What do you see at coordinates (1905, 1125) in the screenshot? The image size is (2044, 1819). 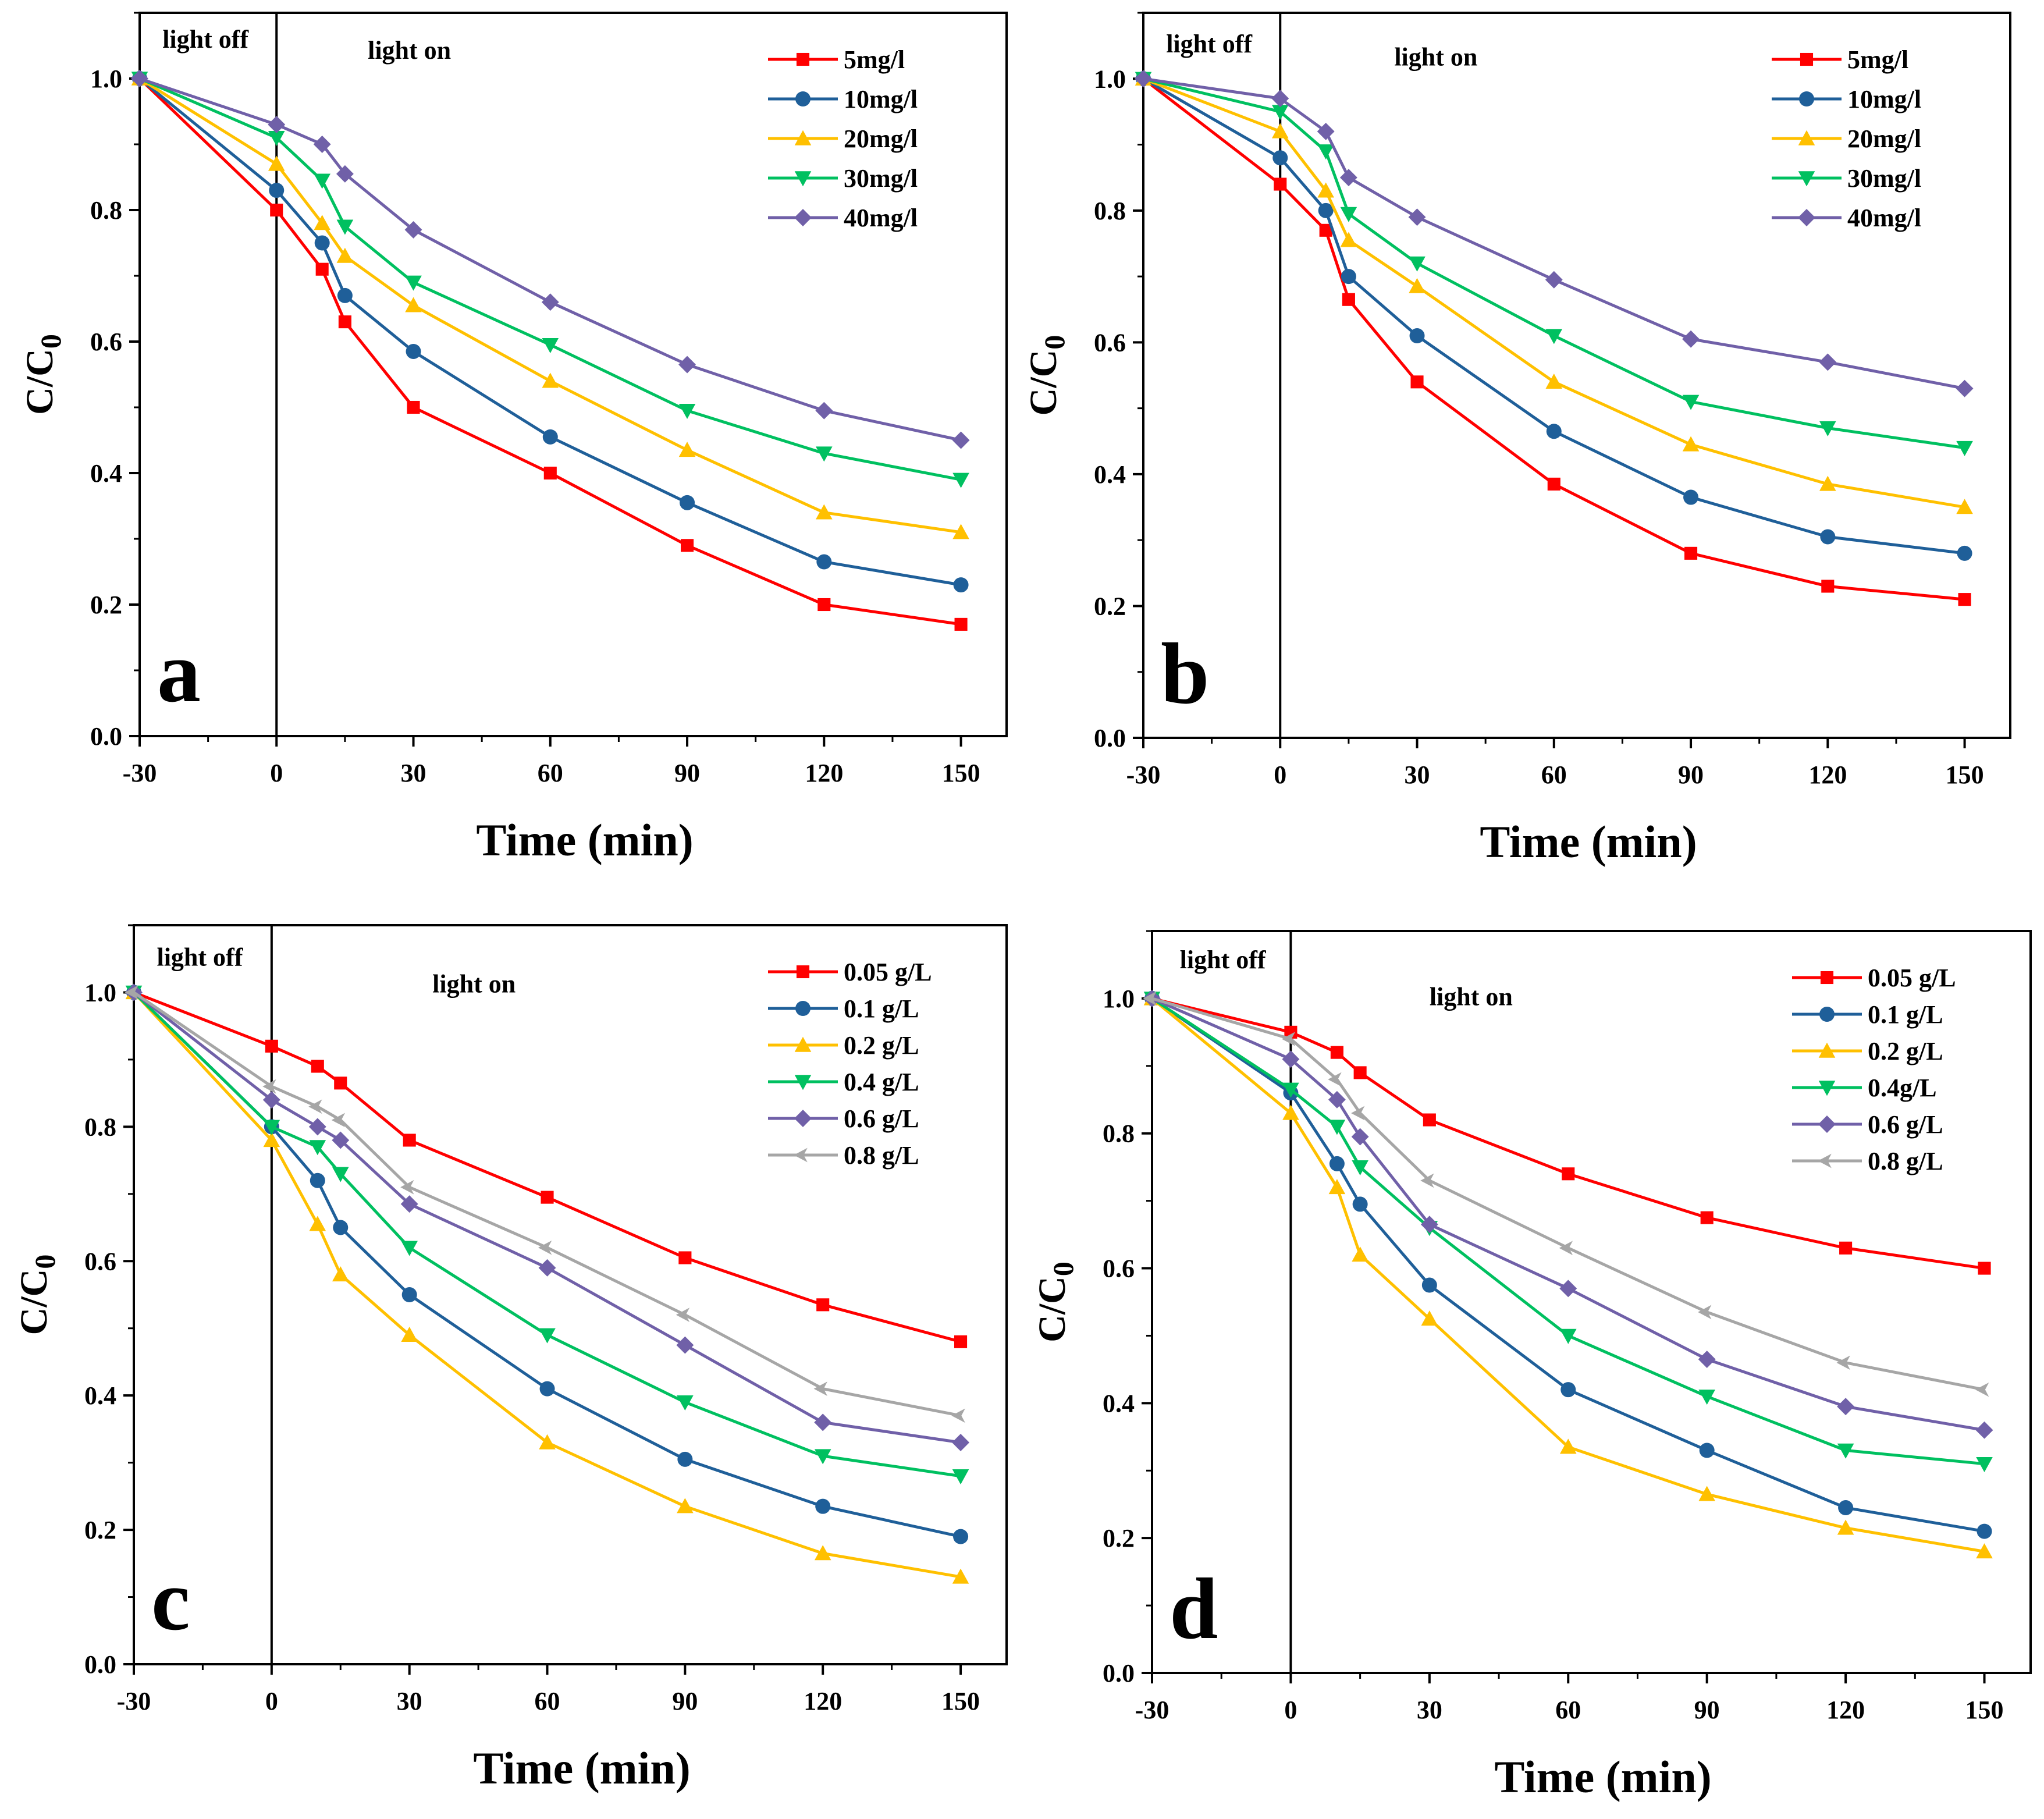 I see `legend-label: 0.6 g/L` at bounding box center [1905, 1125].